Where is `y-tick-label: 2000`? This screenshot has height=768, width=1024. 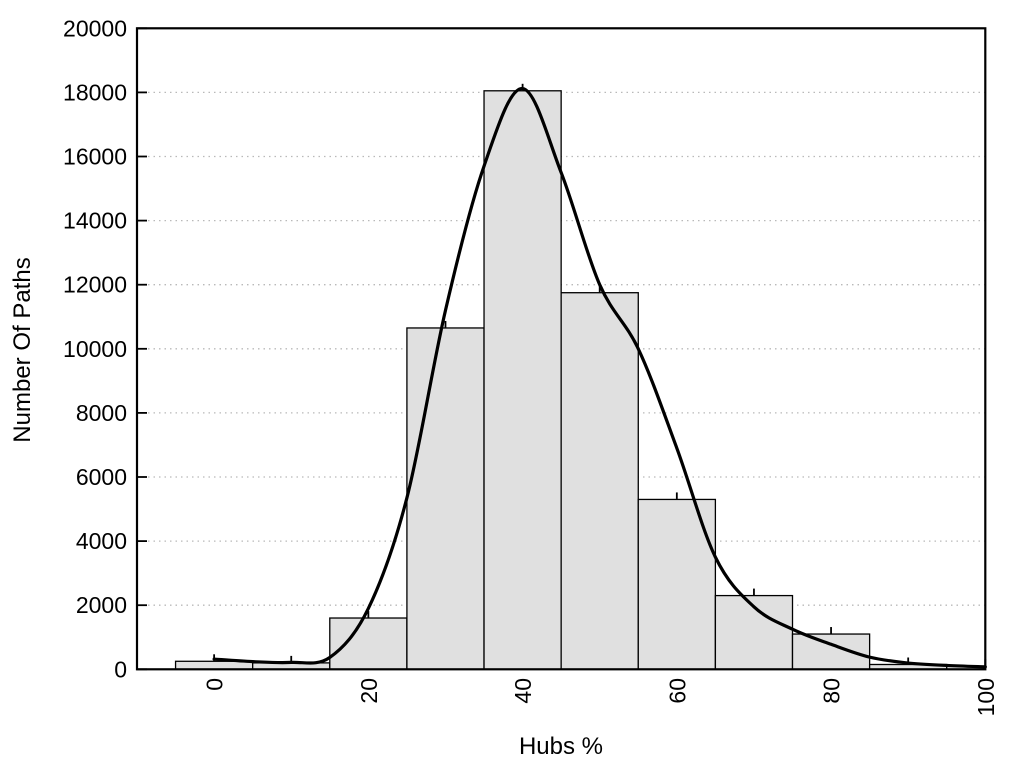
y-tick-label: 2000 is located at coordinates (101, 605).